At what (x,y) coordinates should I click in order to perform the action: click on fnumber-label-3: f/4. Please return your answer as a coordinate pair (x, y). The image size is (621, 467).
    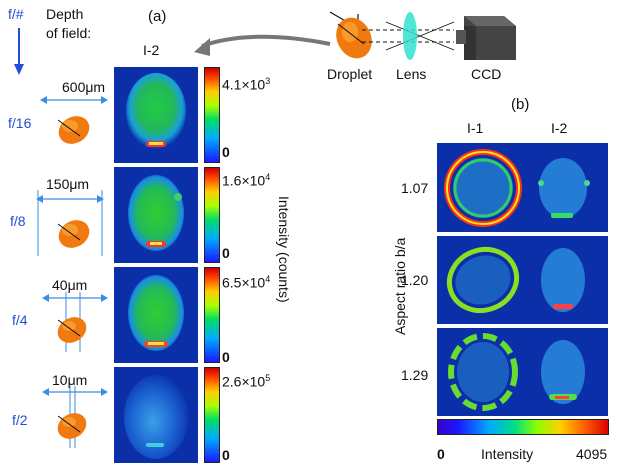
    Looking at the image, I should click on (20, 320).